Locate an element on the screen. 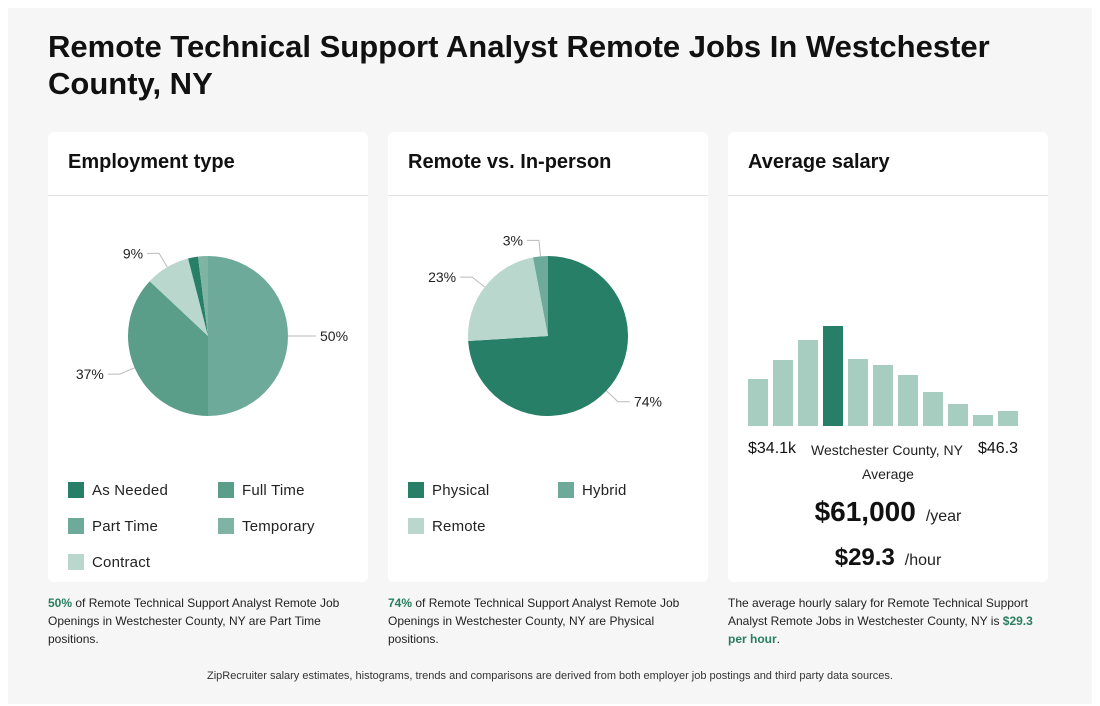 The width and height of the screenshot is (1100, 706). legend-item-part-time: Part Time is located at coordinates (113, 526).